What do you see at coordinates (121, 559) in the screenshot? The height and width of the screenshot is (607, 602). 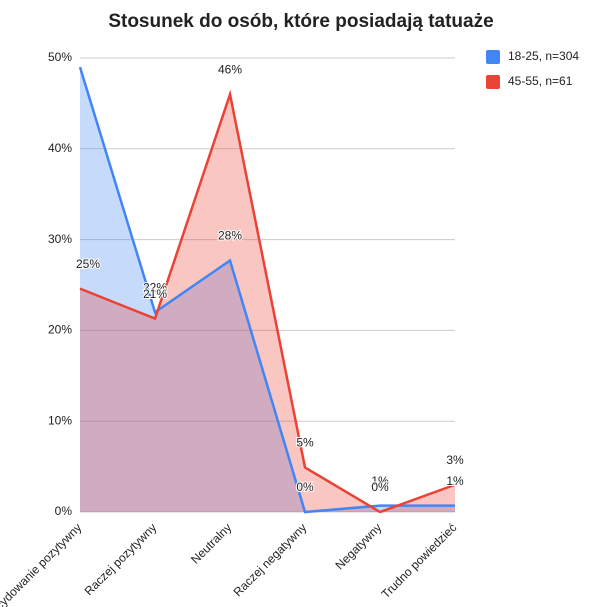 I see `x-tick-label: Raczej pozytywny` at bounding box center [121, 559].